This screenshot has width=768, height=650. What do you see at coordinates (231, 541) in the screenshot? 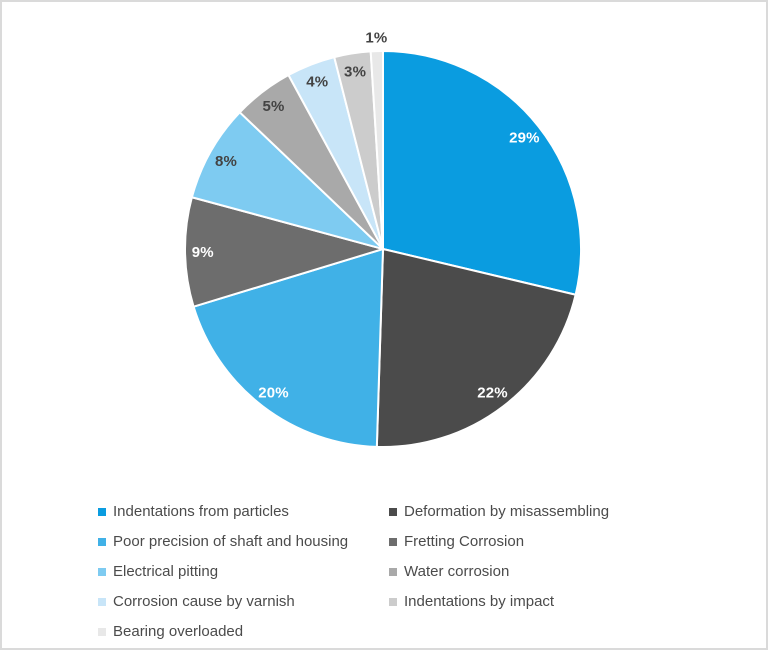
I see `legend-label: Poor precision of shaft and housing` at bounding box center [231, 541].